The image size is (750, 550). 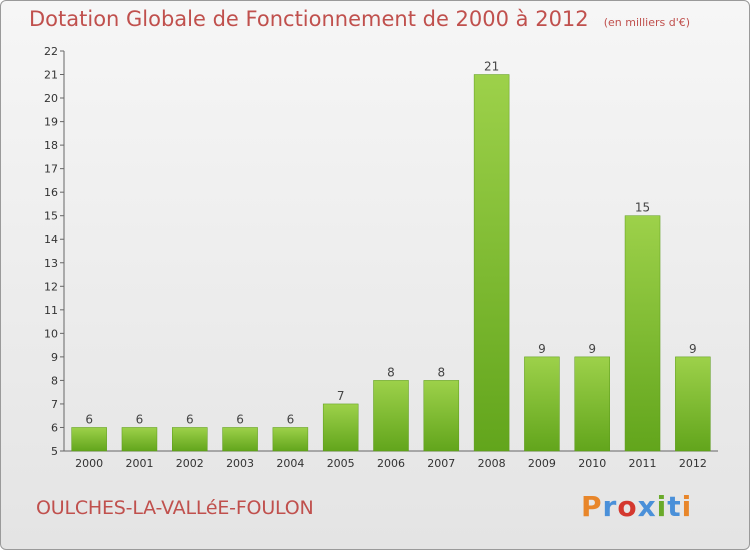 What do you see at coordinates (592, 463) in the screenshot?
I see `x-tick-label: 2010` at bounding box center [592, 463].